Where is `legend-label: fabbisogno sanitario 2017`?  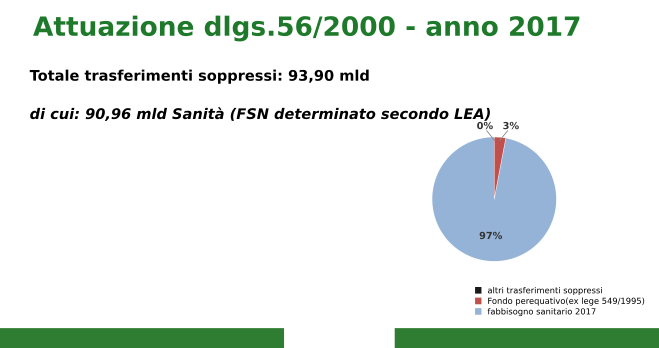 legend-label: fabbisogno sanitario 2017 is located at coordinates (542, 312).